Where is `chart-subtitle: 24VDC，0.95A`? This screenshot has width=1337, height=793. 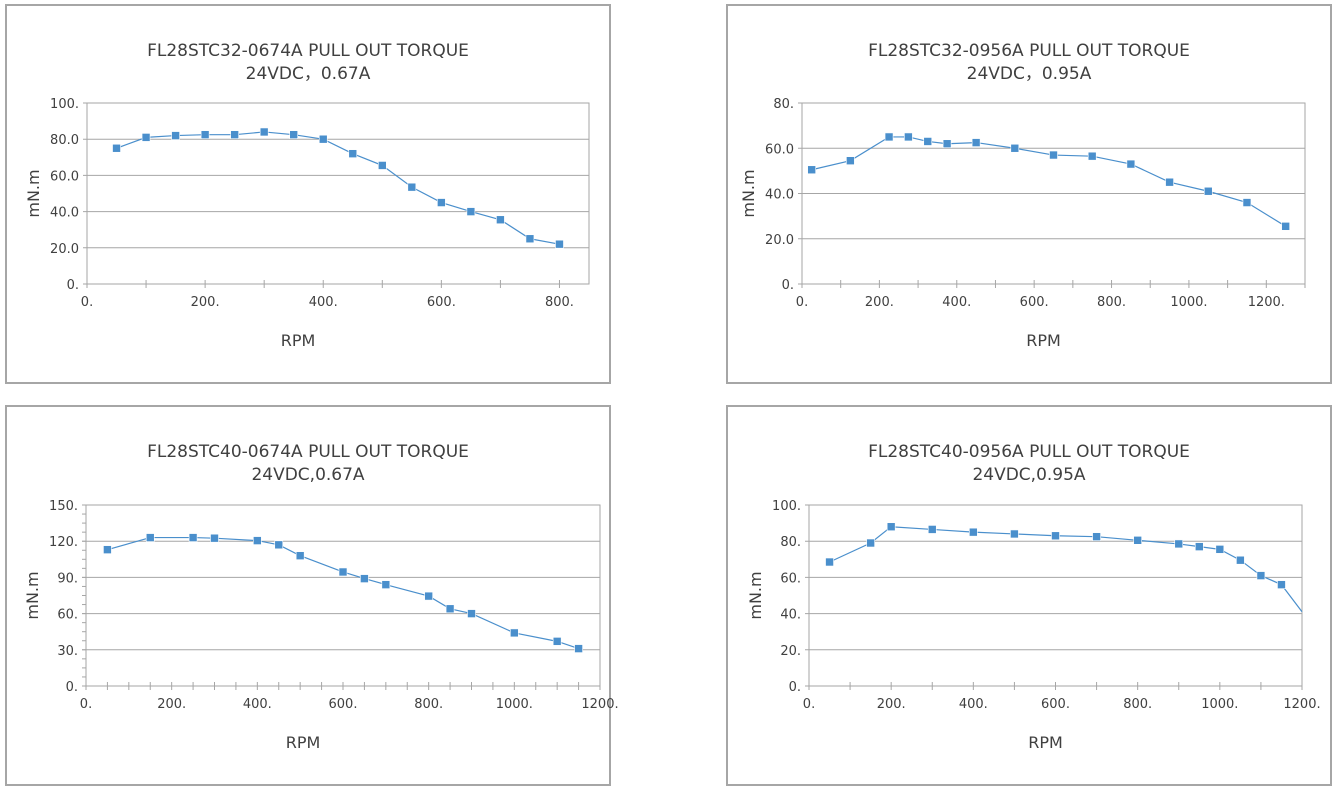 chart-subtitle: 24VDC，0.95A is located at coordinates (1029, 74).